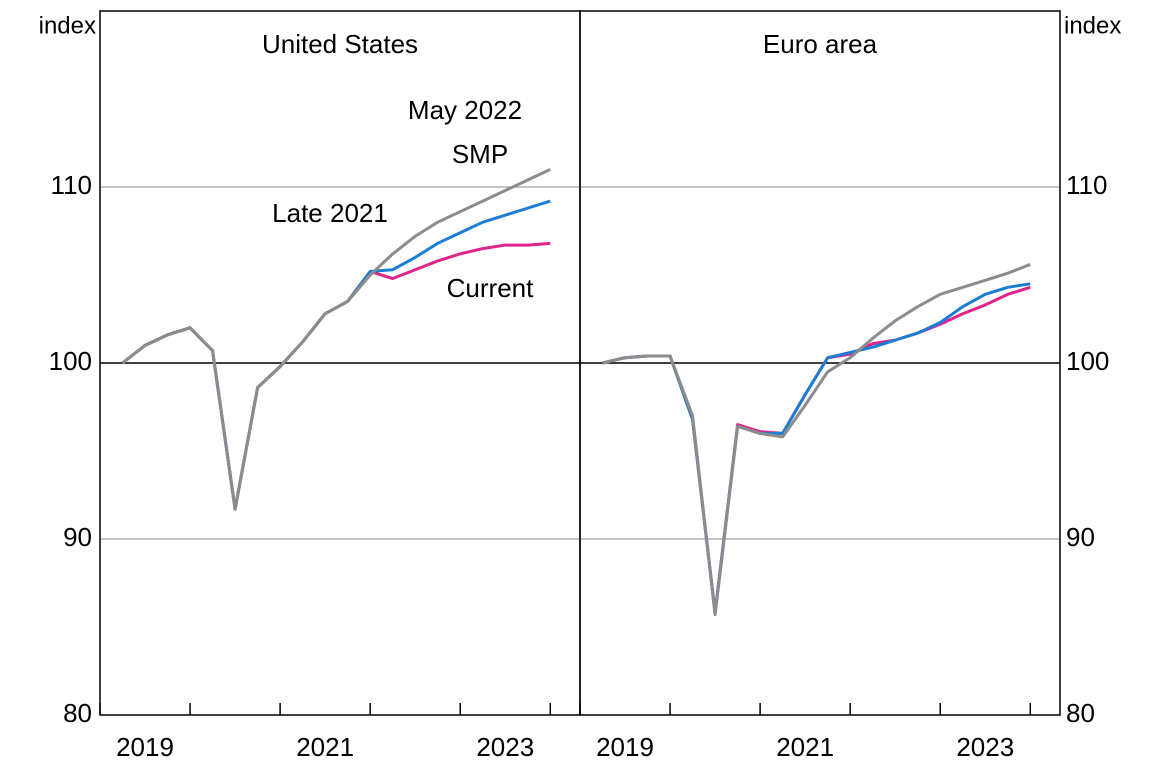  What do you see at coordinates (490, 288) in the screenshot?
I see `annotation: Current` at bounding box center [490, 288].